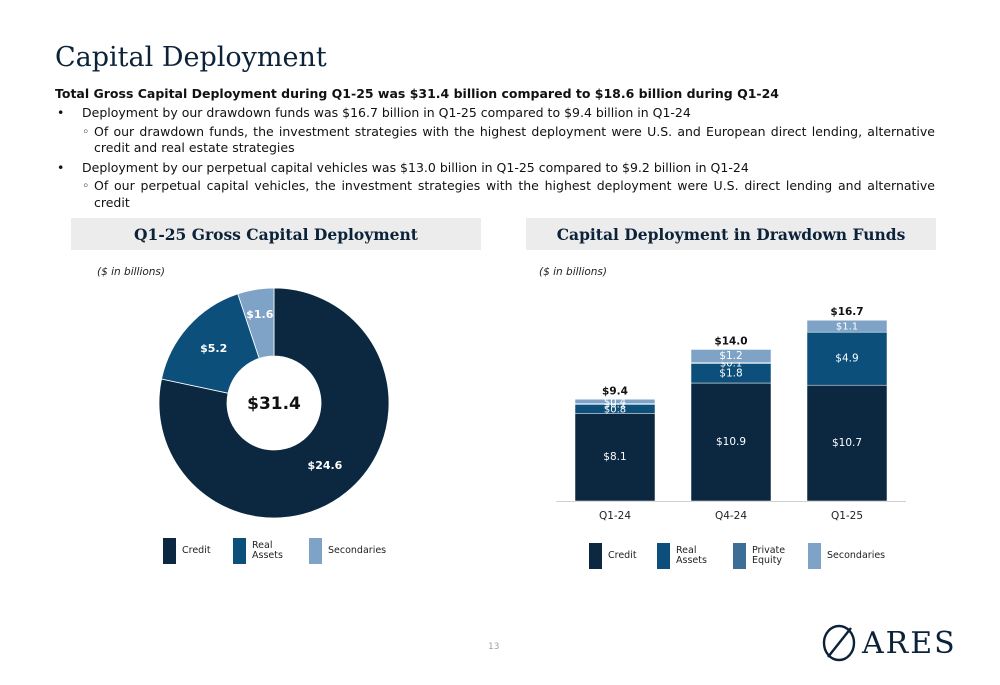  What do you see at coordinates (847, 516) in the screenshot?
I see `bar-category-label: Q1-25` at bounding box center [847, 516].